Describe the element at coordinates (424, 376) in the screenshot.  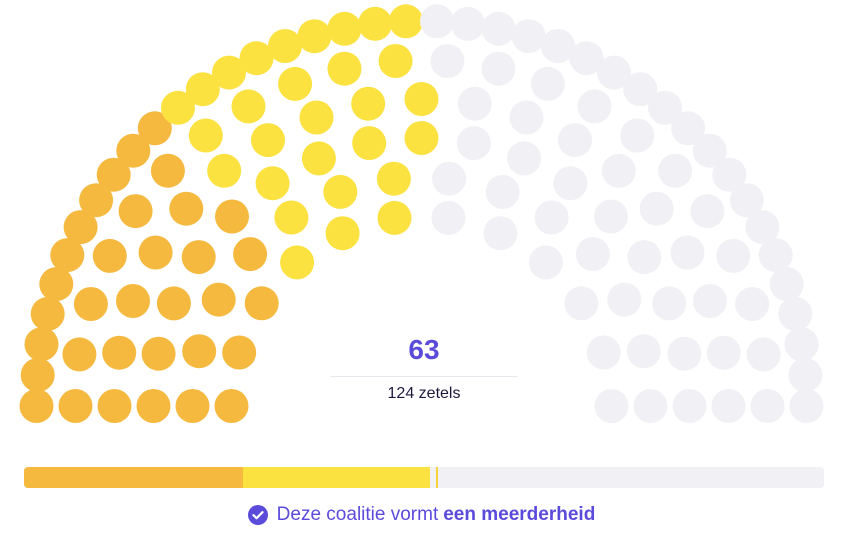
I see `summary-divider` at that location.